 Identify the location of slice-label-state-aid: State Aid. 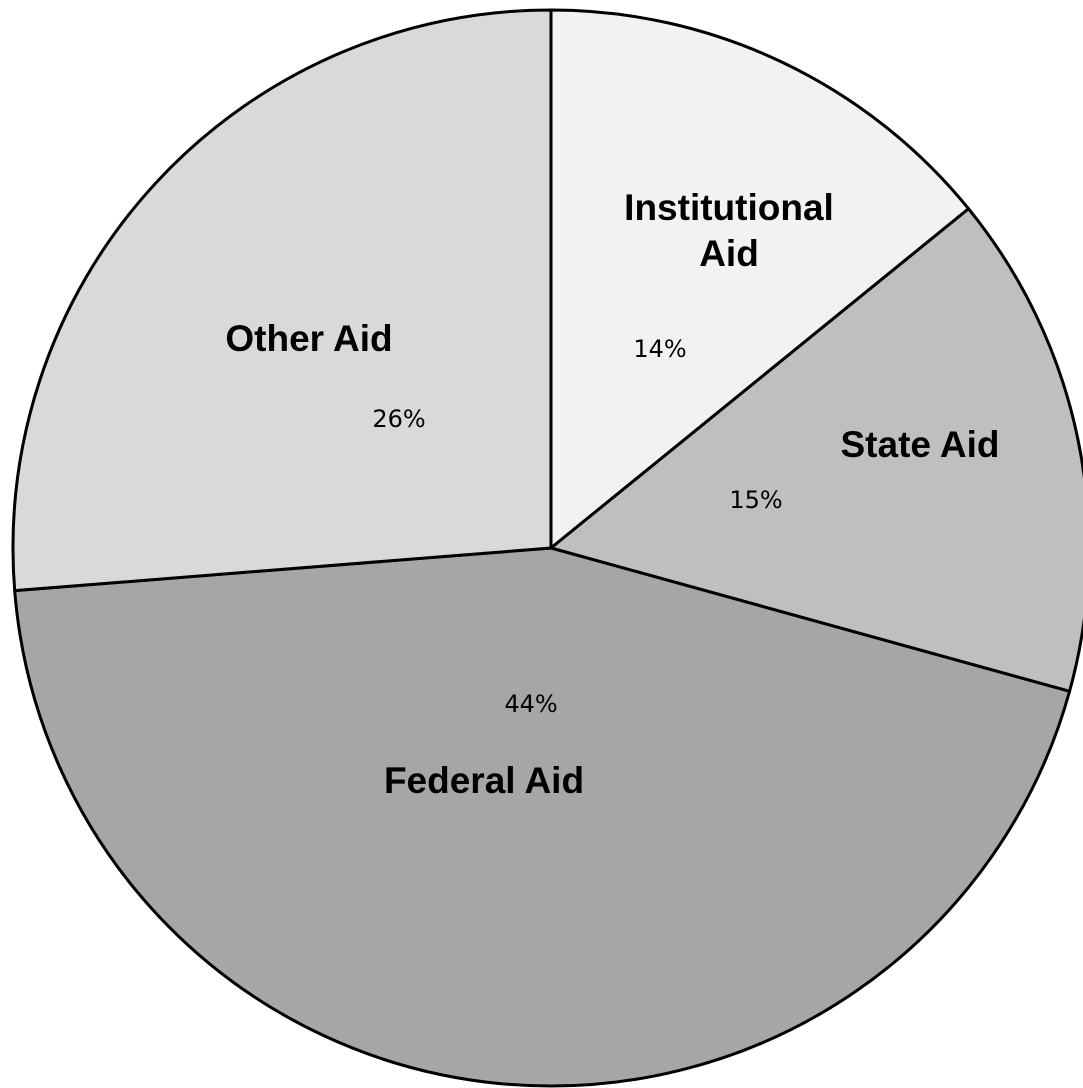
(920, 444).